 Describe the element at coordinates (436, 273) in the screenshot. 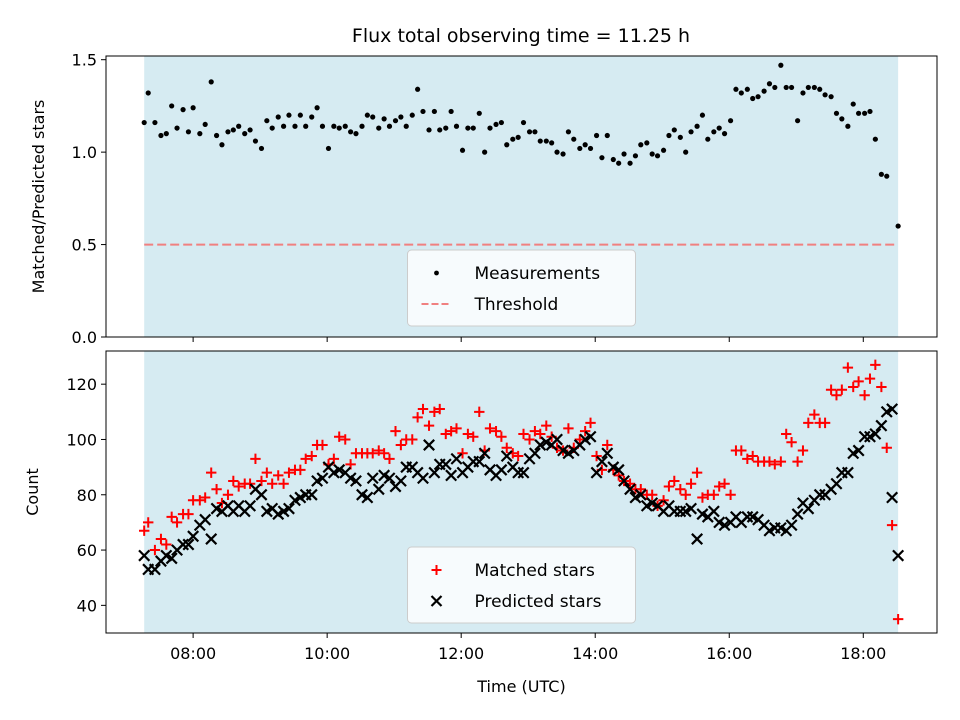

I see `ratio-panel-legend-marker` at that location.